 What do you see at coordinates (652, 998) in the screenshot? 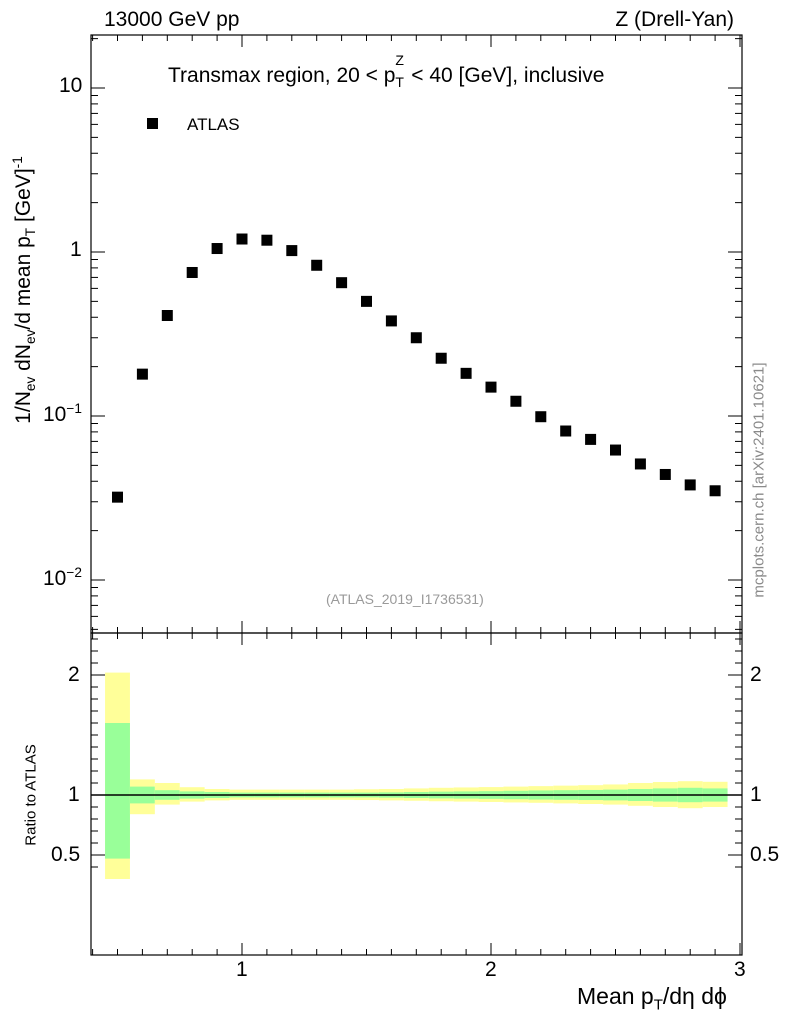
I see `x-axis-label: Mean pT/dη dϕ` at bounding box center [652, 998].